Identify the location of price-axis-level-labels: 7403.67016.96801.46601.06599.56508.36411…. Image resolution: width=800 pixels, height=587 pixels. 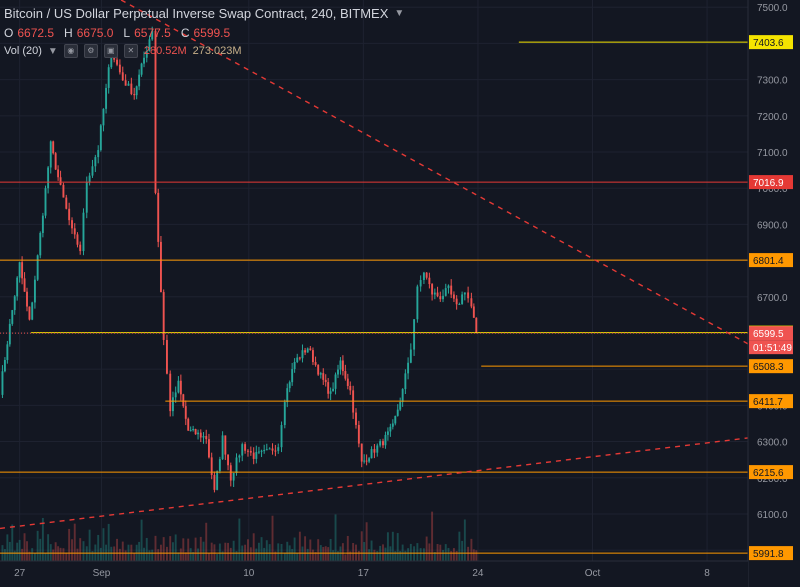
(771, 298).